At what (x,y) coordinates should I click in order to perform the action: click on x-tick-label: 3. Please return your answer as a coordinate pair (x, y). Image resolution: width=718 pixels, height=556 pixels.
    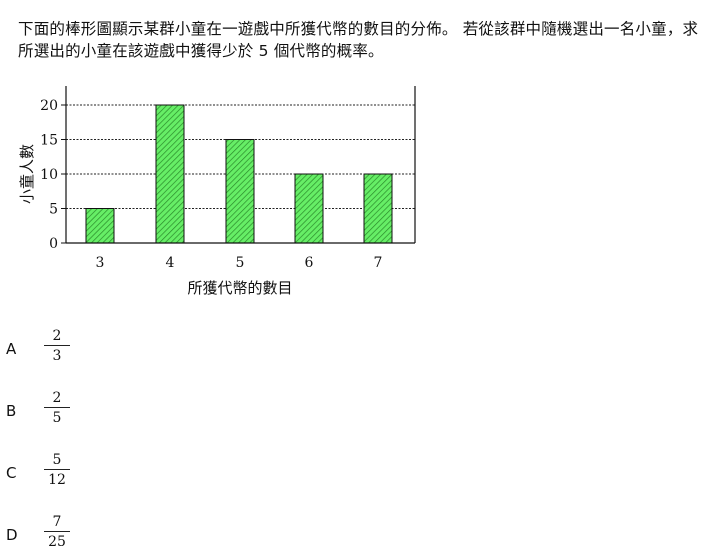
    Looking at the image, I should click on (100, 263).